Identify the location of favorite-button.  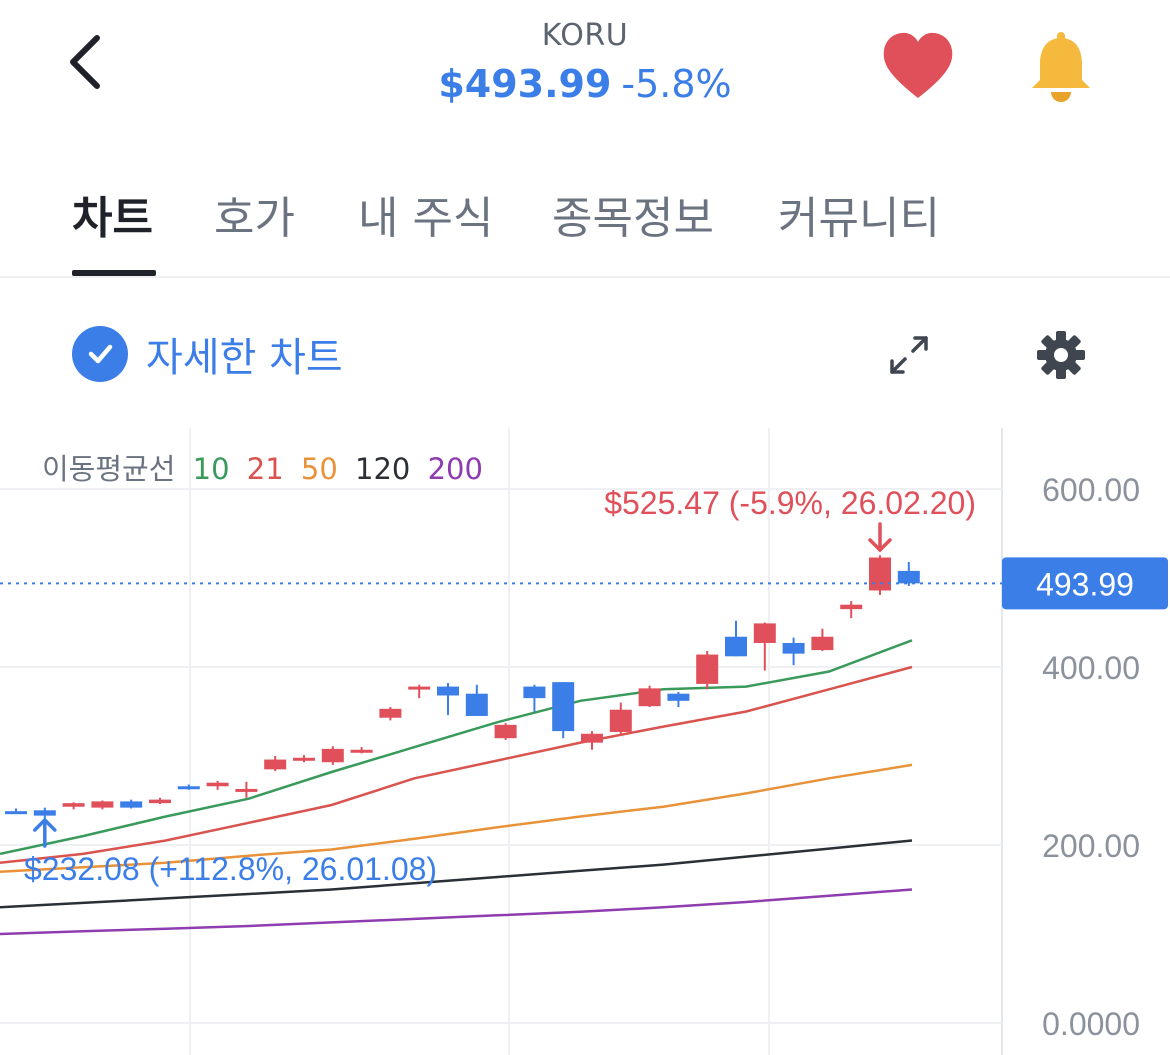
(918, 68).